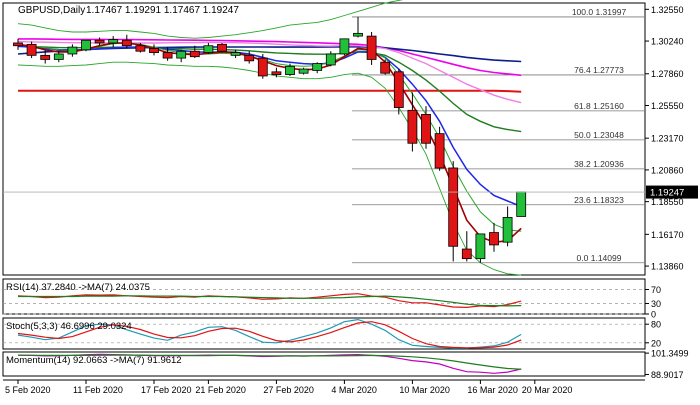 This screenshot has height=405, width=700. What do you see at coordinates (653, 315) in the screenshot?
I see `rsi-tick-label-2: 0` at bounding box center [653, 315].